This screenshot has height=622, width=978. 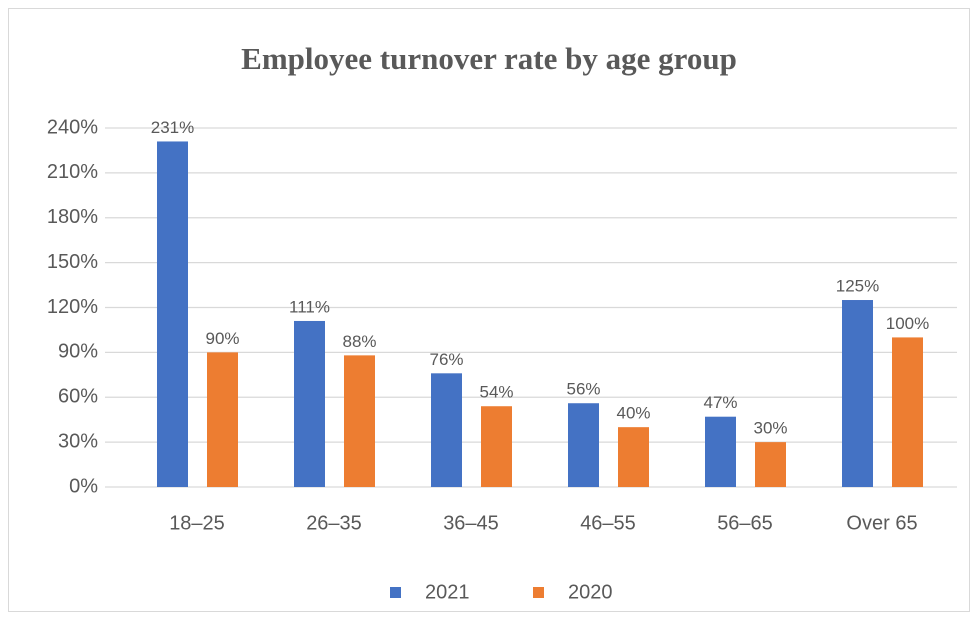 What do you see at coordinates (770, 428) in the screenshot?
I see `value-label: 30%` at bounding box center [770, 428].